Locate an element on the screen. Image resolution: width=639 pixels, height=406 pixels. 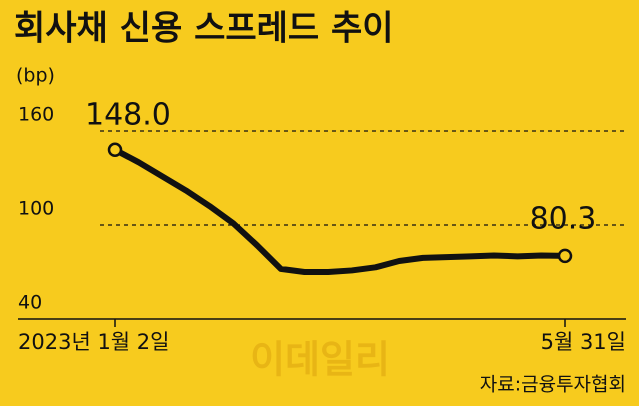
watermark: 이데일리 is located at coordinates (320, 360).